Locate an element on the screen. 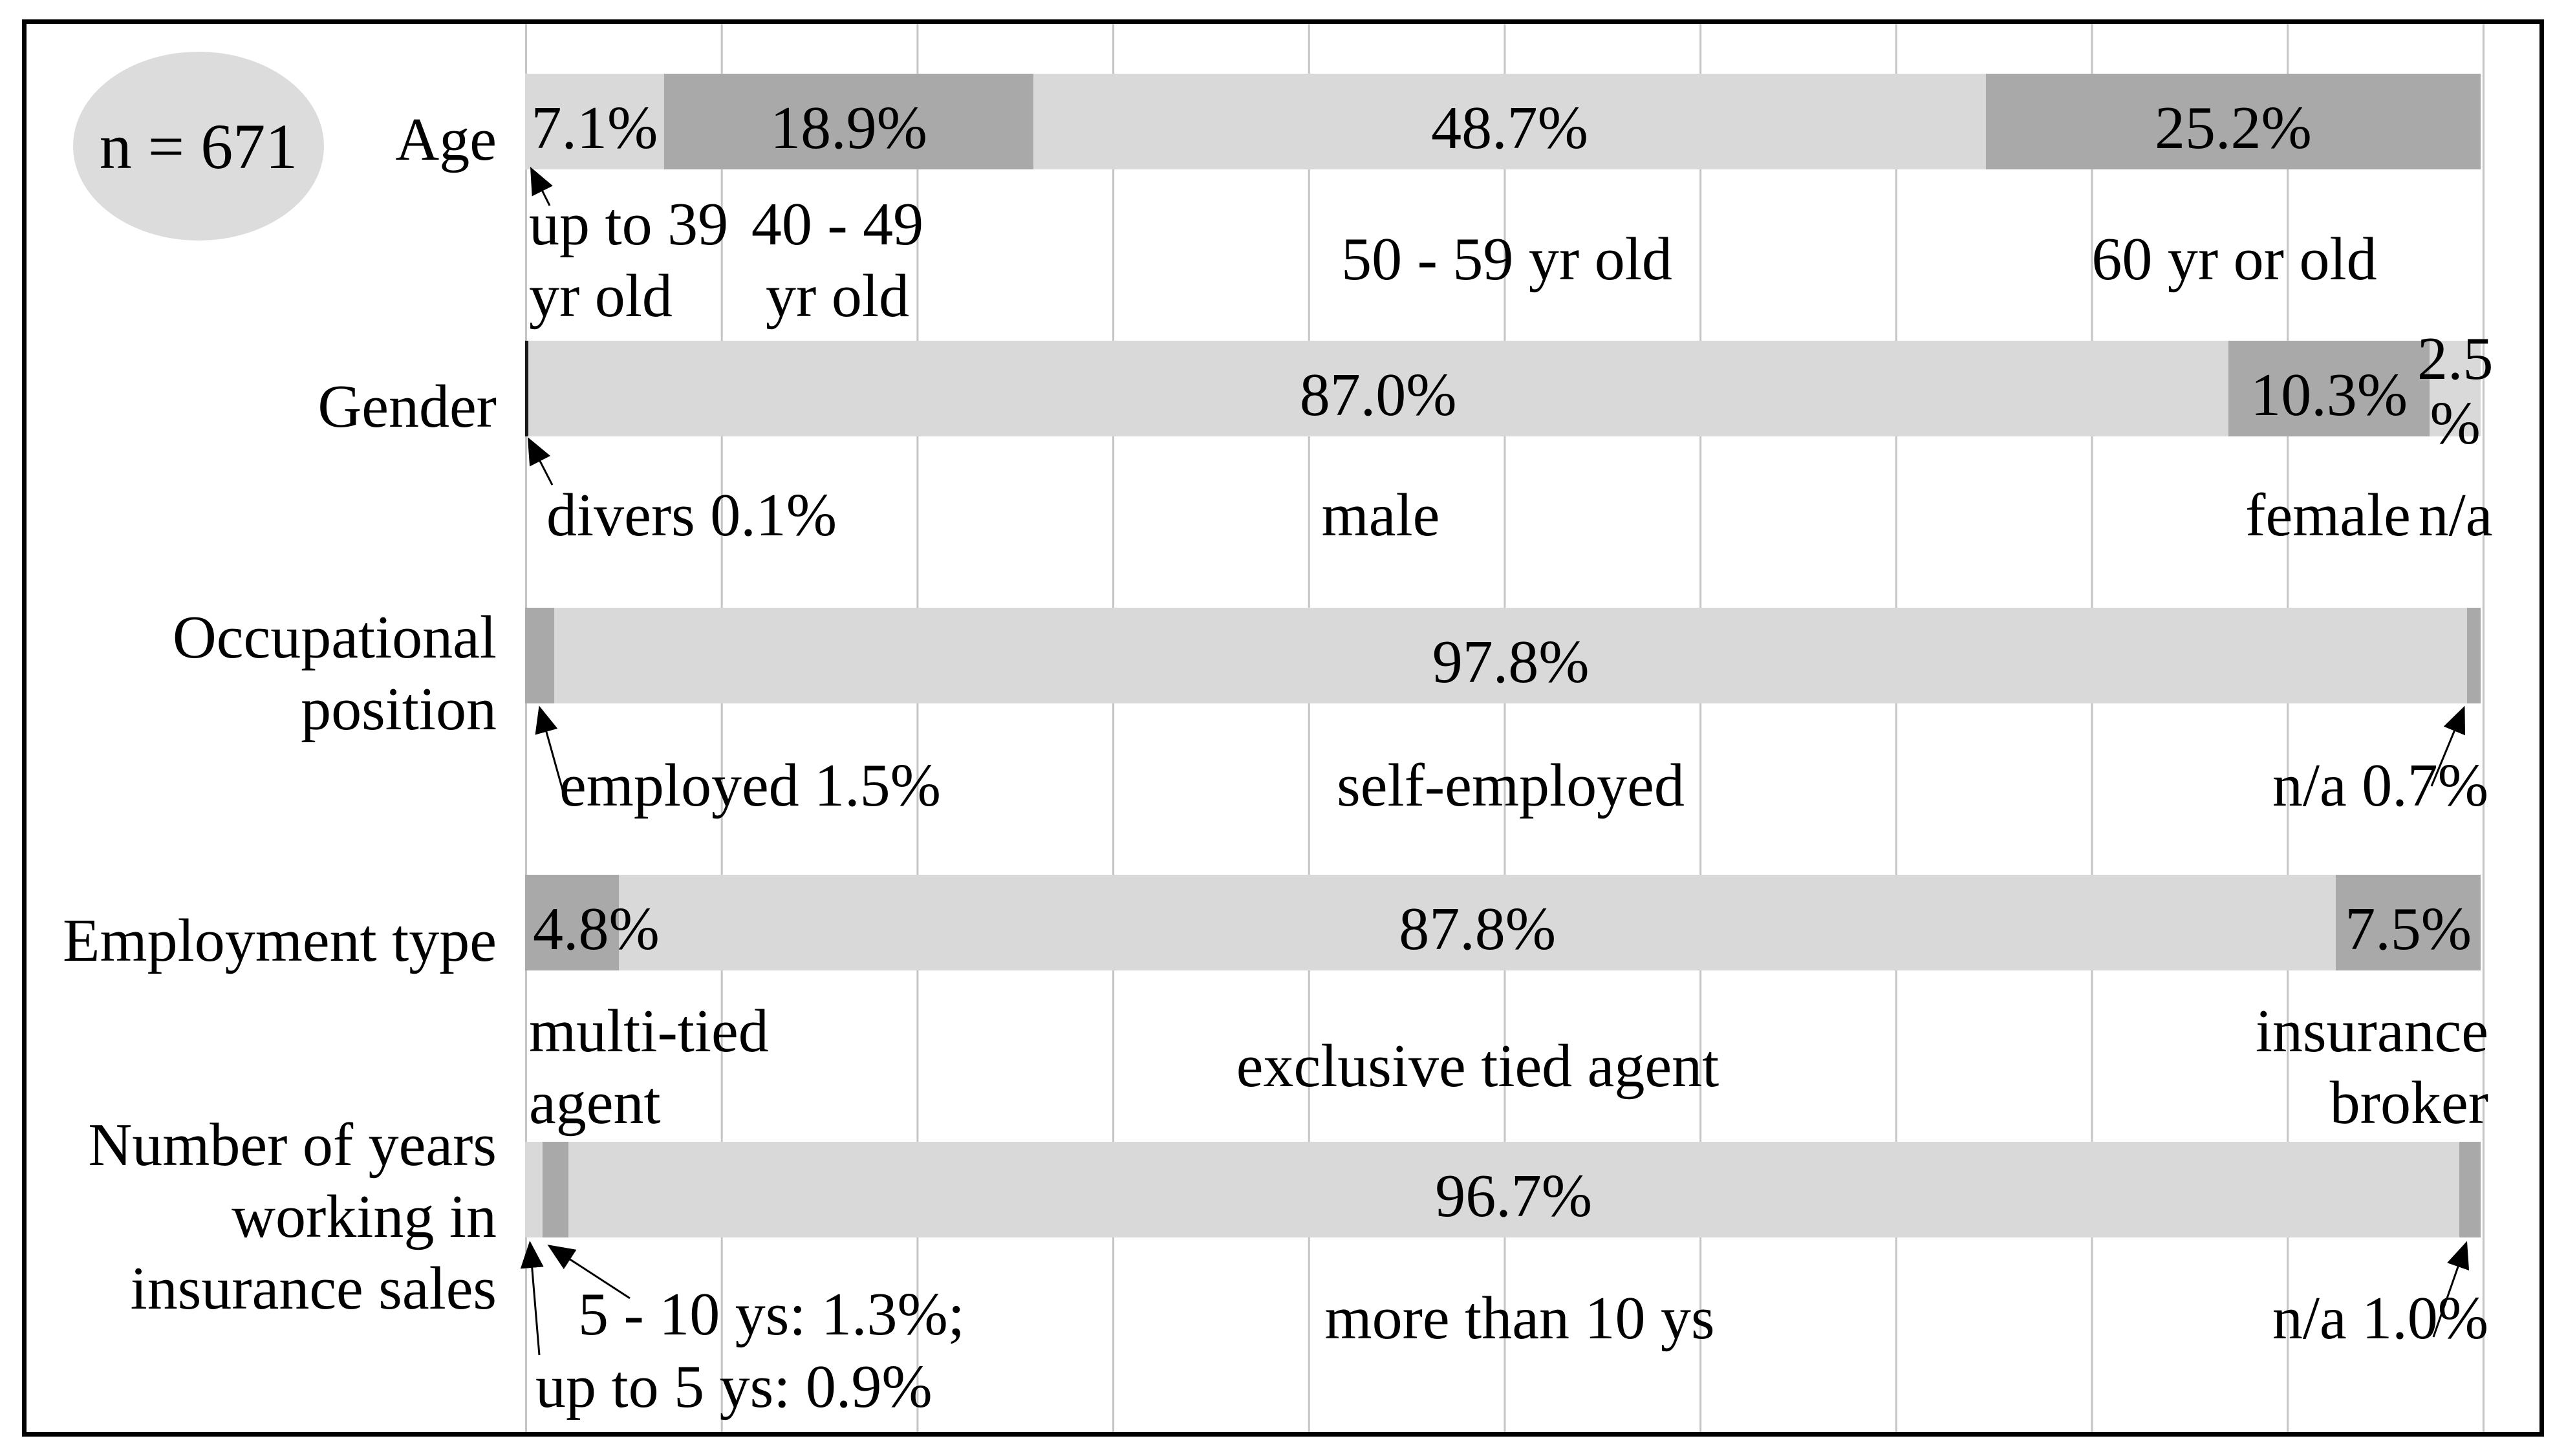 Image resolution: width=2566 pixels, height=1456 pixels. value-label: 87.0% is located at coordinates (1378, 395).